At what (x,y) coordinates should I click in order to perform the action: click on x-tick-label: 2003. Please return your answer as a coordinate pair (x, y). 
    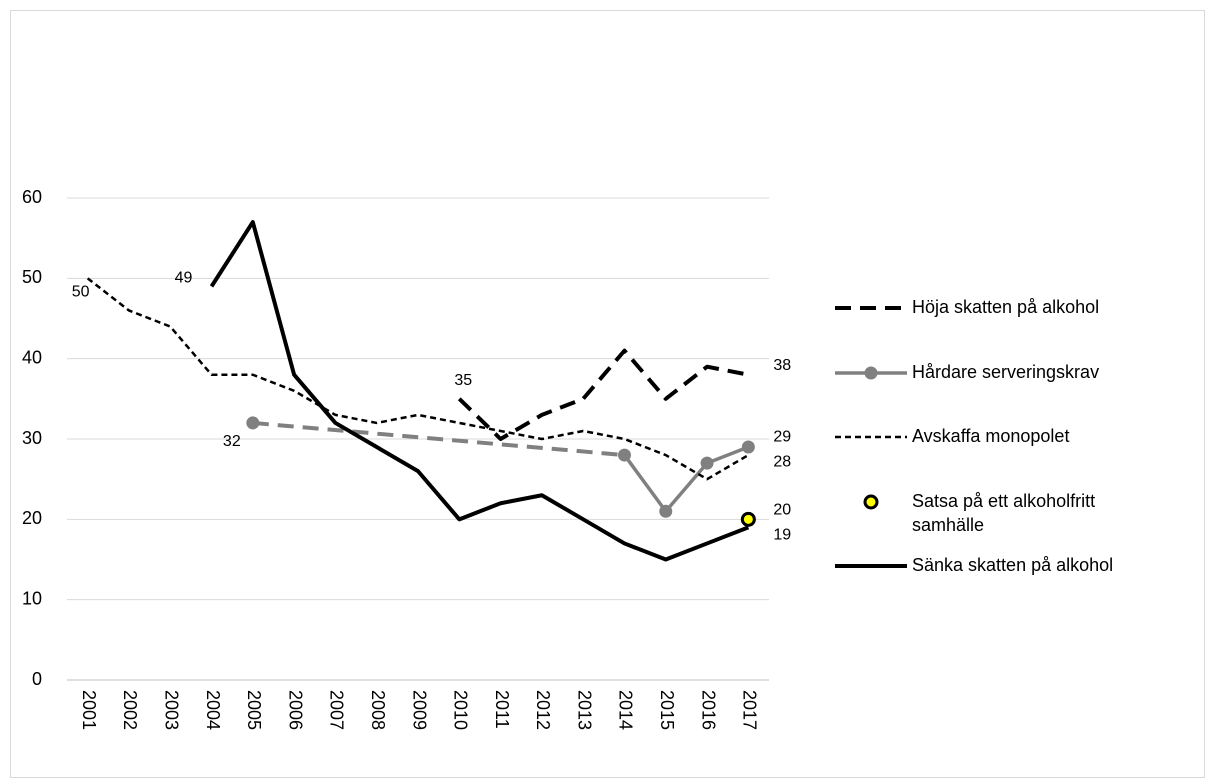
    Looking at the image, I should click on (171, 710).